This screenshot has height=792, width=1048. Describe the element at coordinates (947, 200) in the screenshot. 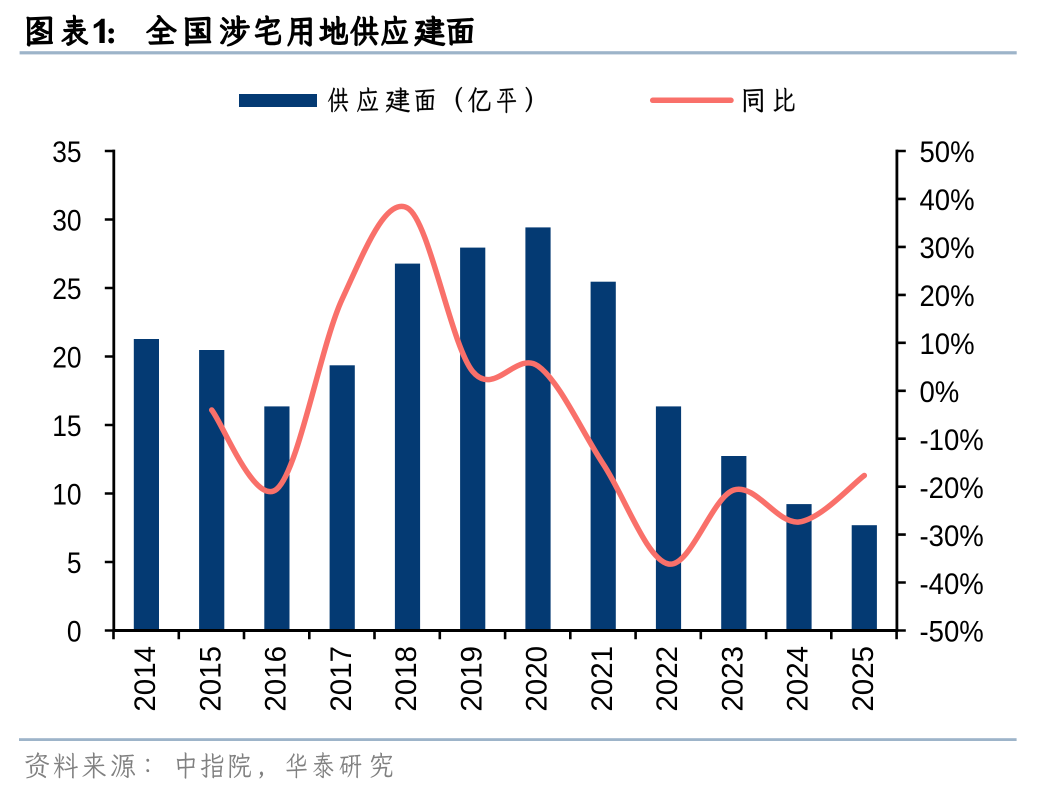

I see `svg-text: 40%` at that location.